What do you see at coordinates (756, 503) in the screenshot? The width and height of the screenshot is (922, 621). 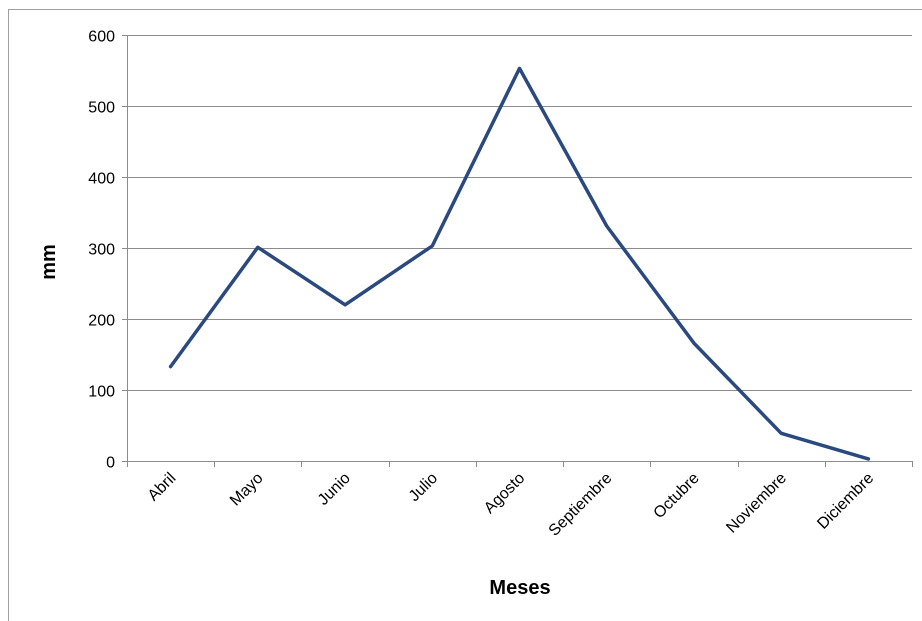 I see `x-tick-label: Noviembre` at bounding box center [756, 503].